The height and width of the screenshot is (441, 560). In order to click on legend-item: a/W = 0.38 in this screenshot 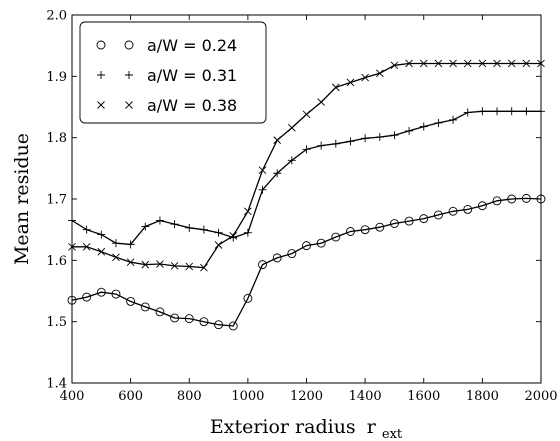, I will do `click(167, 105)`.